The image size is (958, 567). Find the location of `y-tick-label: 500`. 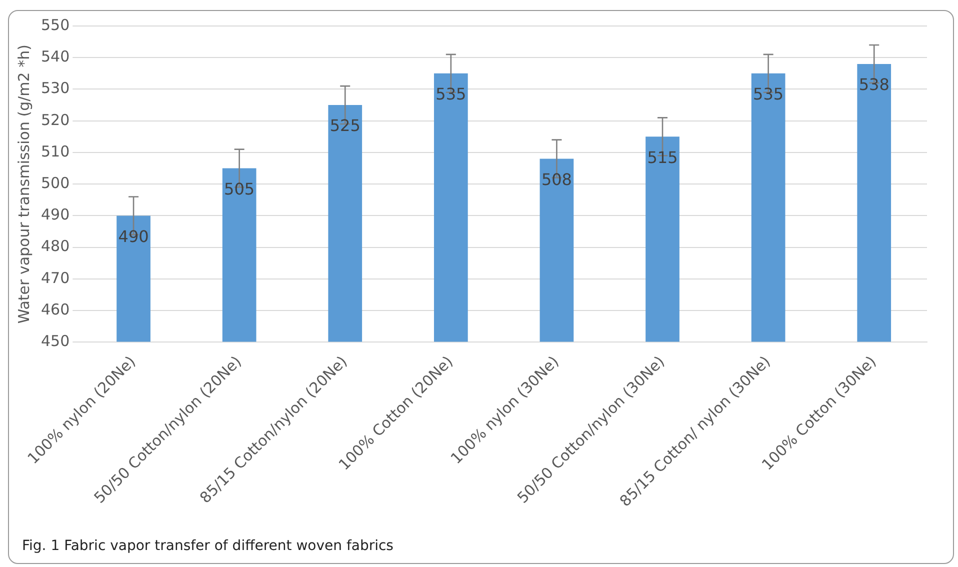

y-tick-label: 500 is located at coordinates (55, 183).